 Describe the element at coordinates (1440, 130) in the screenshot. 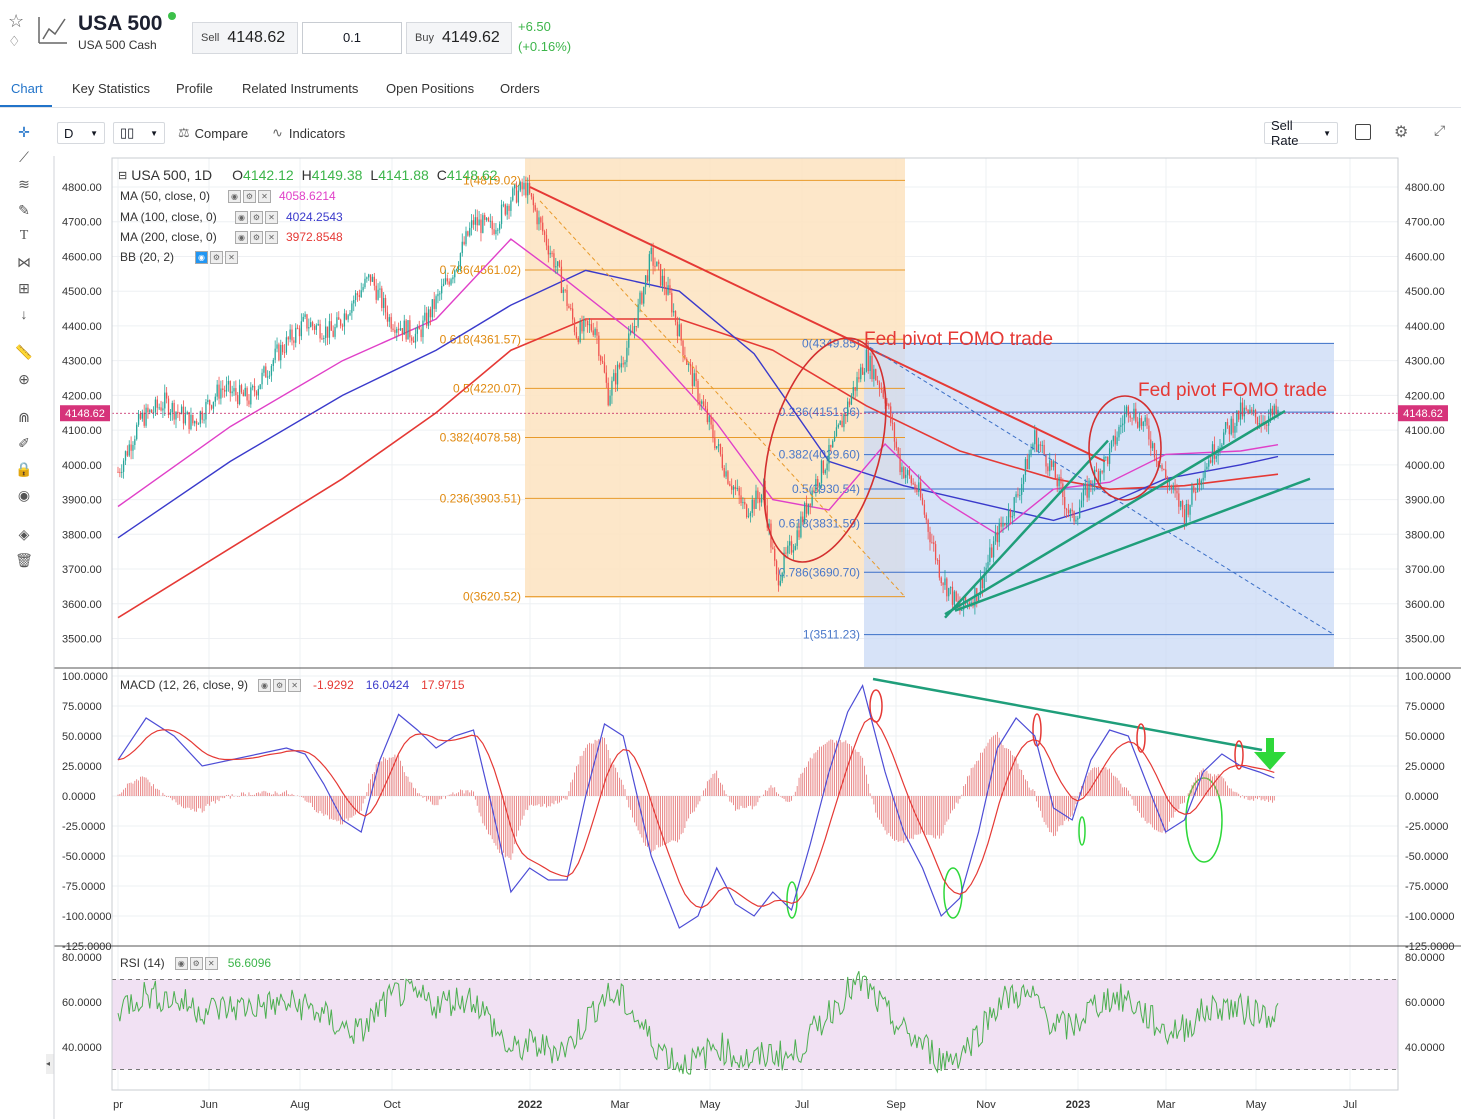

I see `expand-icon: ⤢` at that location.